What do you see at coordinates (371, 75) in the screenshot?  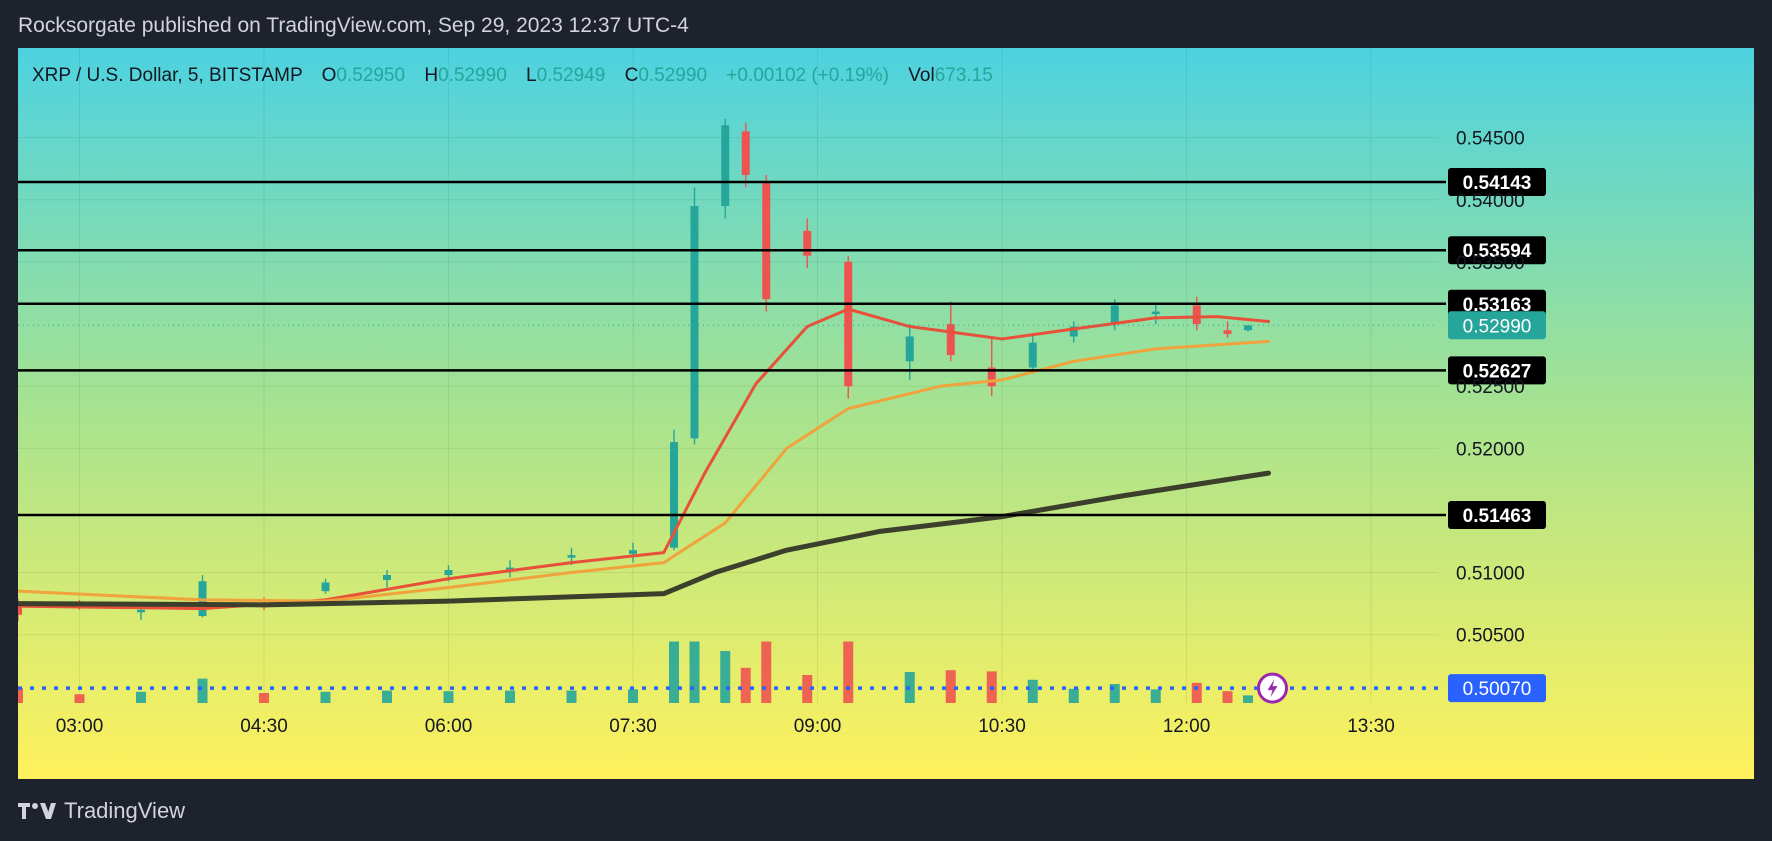 I see `legend-open: 0.52950` at bounding box center [371, 75].